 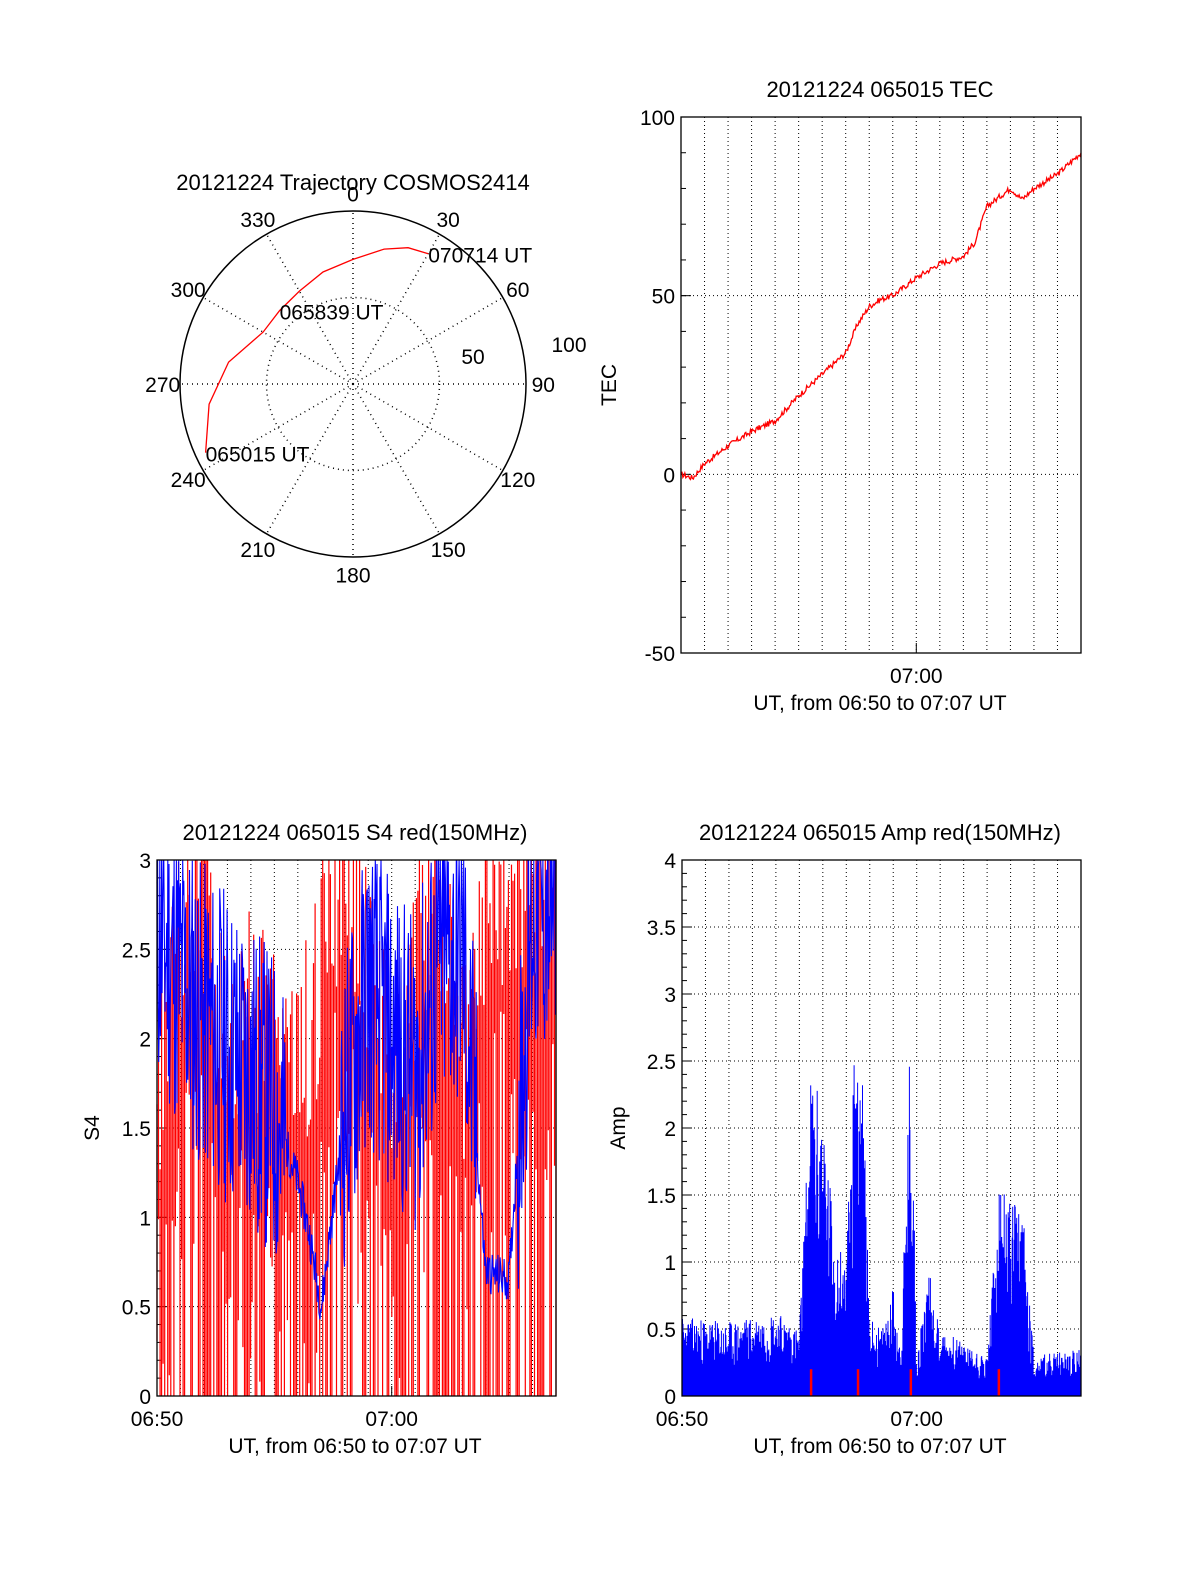 I want to click on trajectory-series: 065015 UT 065839 UT 070714 UT, so click(x=368, y=356).